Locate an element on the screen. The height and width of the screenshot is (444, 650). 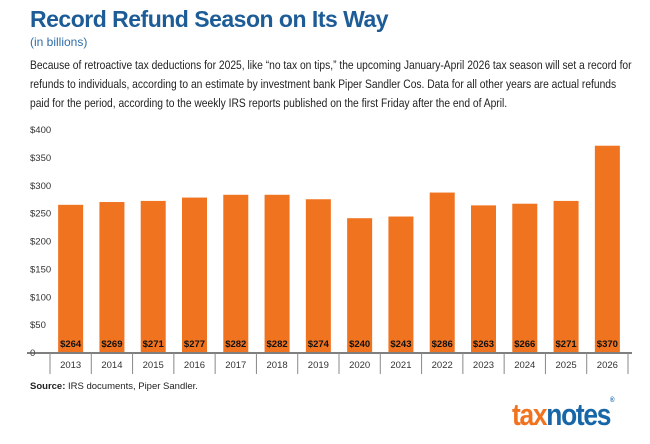
x-tick-label: 2020 is located at coordinates (359, 365).